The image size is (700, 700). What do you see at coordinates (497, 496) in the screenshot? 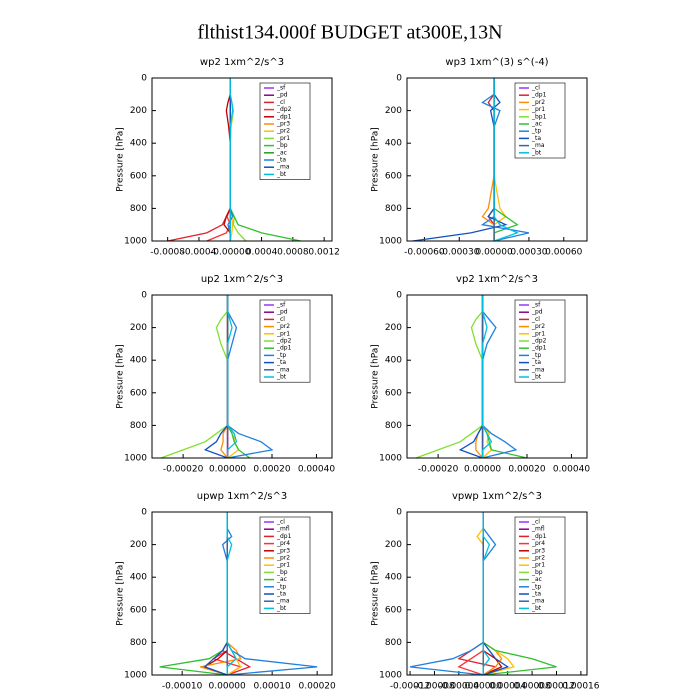
I see `panel-title: vpwp 1xm^2/s^3` at bounding box center [497, 496].